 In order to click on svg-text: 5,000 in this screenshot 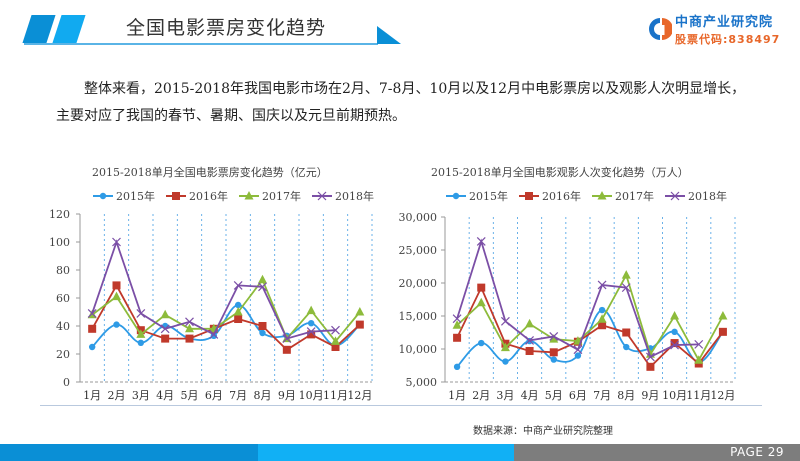, I will do `click(422, 382)`.